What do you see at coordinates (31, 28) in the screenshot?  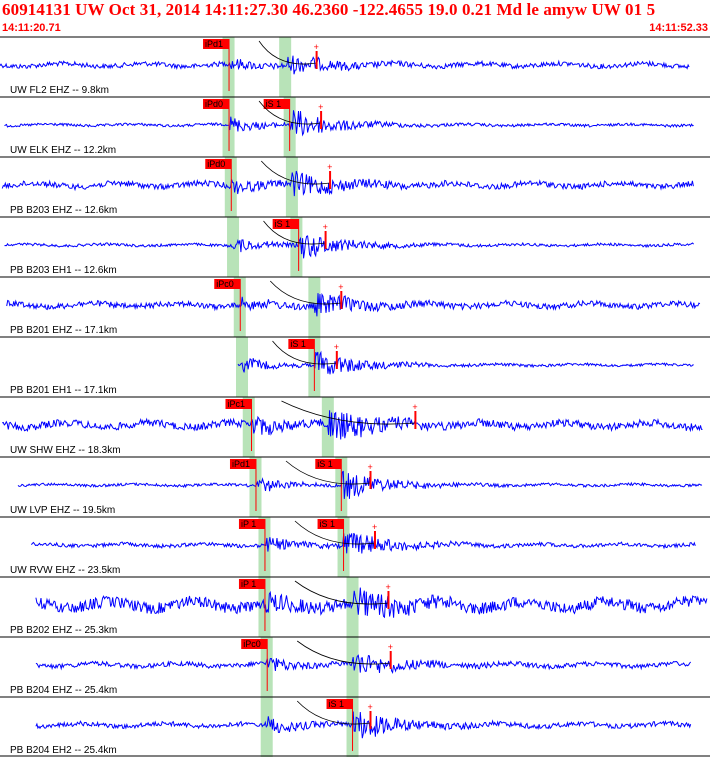 I see `start-time-label: 14:11:20.71` at bounding box center [31, 28].